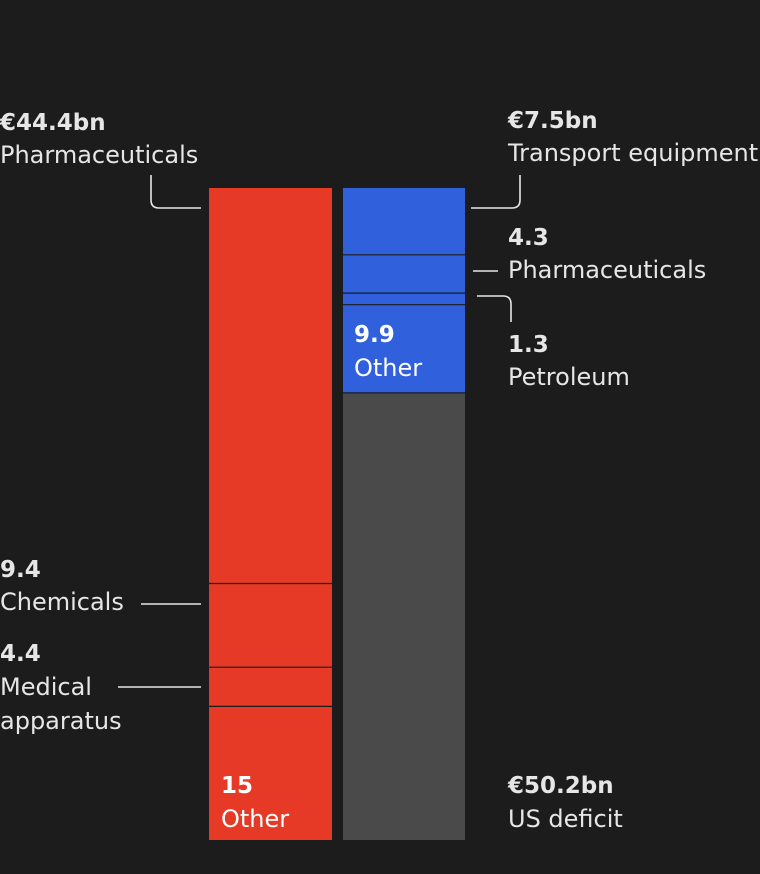 This screenshot has height=874, width=760. What do you see at coordinates (494, 308) in the screenshot?
I see `connector-petroleum` at bounding box center [494, 308].